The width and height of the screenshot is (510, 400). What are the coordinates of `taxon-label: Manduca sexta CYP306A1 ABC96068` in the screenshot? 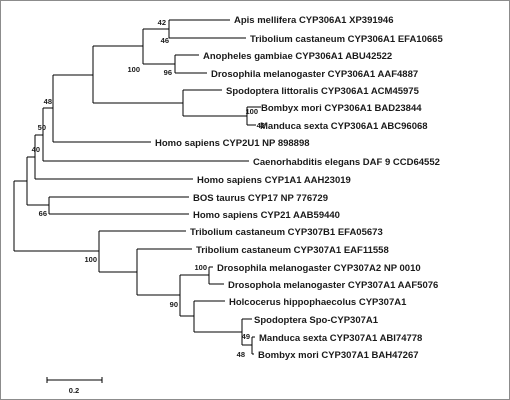 It's located at (344, 126).